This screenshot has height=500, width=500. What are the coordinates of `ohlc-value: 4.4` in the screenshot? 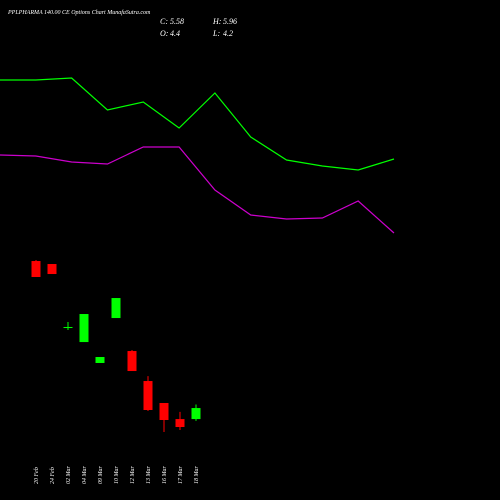 It's located at (175, 33).